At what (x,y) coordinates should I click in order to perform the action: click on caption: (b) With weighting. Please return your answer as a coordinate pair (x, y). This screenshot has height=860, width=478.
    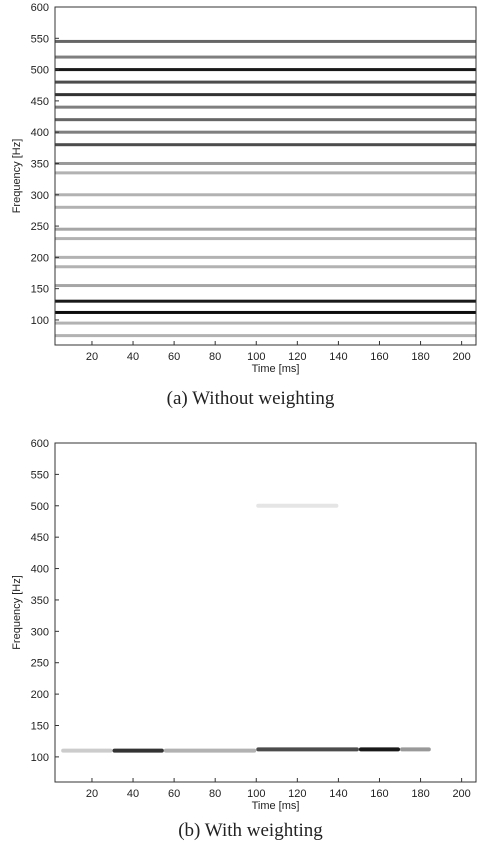
    Looking at the image, I should click on (250, 830).